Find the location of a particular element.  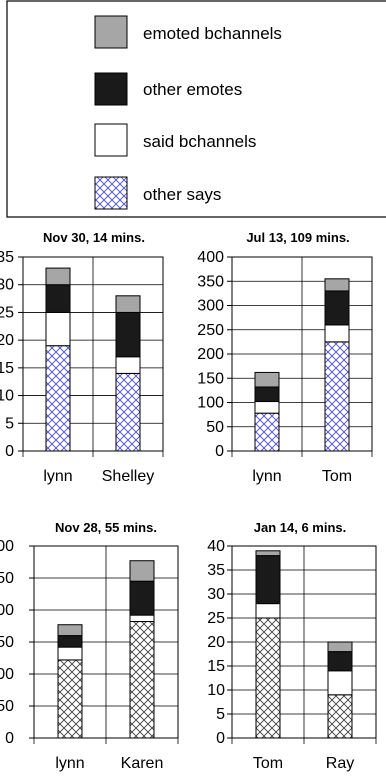

legend-label-said-bchannels: said bchannels is located at coordinates (199, 141).